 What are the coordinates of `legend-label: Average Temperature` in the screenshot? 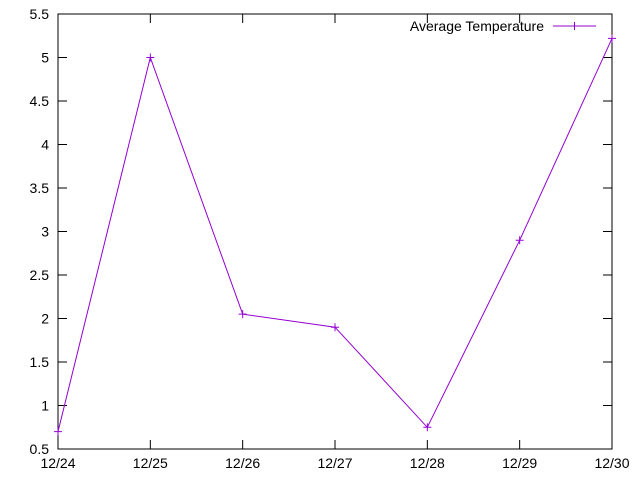 It's located at (477, 26).